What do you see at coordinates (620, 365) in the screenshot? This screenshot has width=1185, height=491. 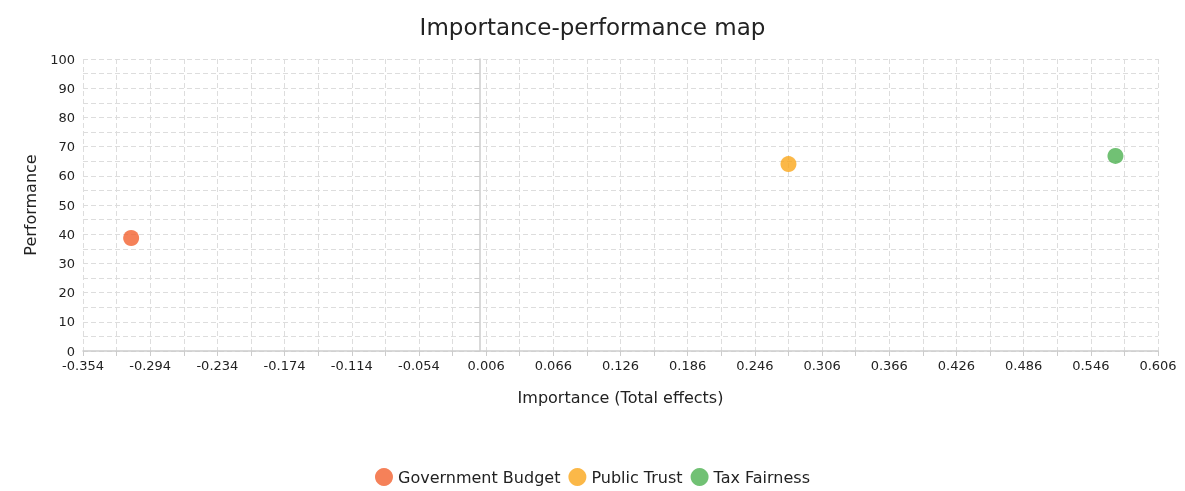 I see `x-tick-label: 0.126` at bounding box center [620, 365].